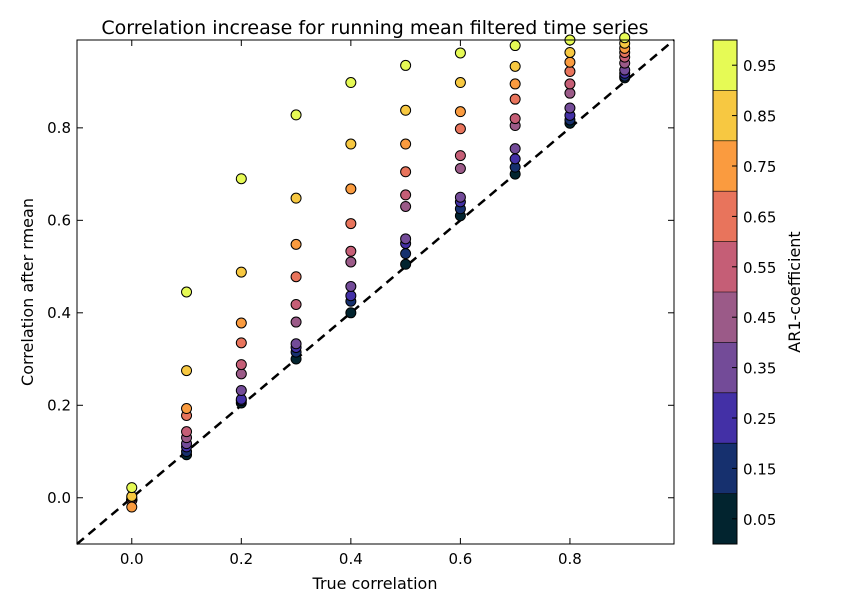  Describe the element at coordinates (27, 292) in the screenshot. I see `y-axis-label: Correlation after rmean` at that location.